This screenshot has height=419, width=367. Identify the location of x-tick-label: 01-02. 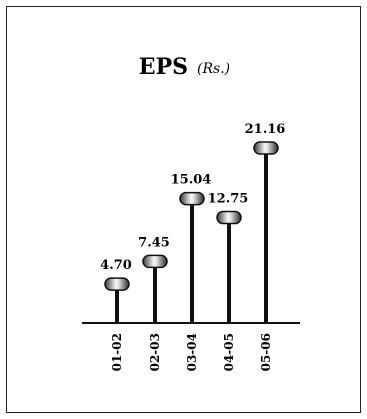
(117, 352).